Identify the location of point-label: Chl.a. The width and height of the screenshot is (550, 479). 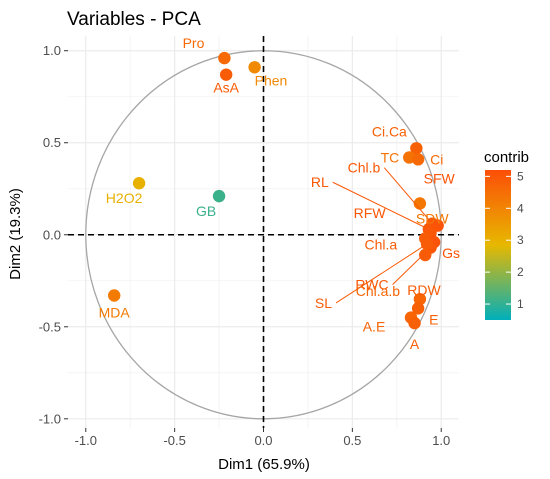
(381, 244).